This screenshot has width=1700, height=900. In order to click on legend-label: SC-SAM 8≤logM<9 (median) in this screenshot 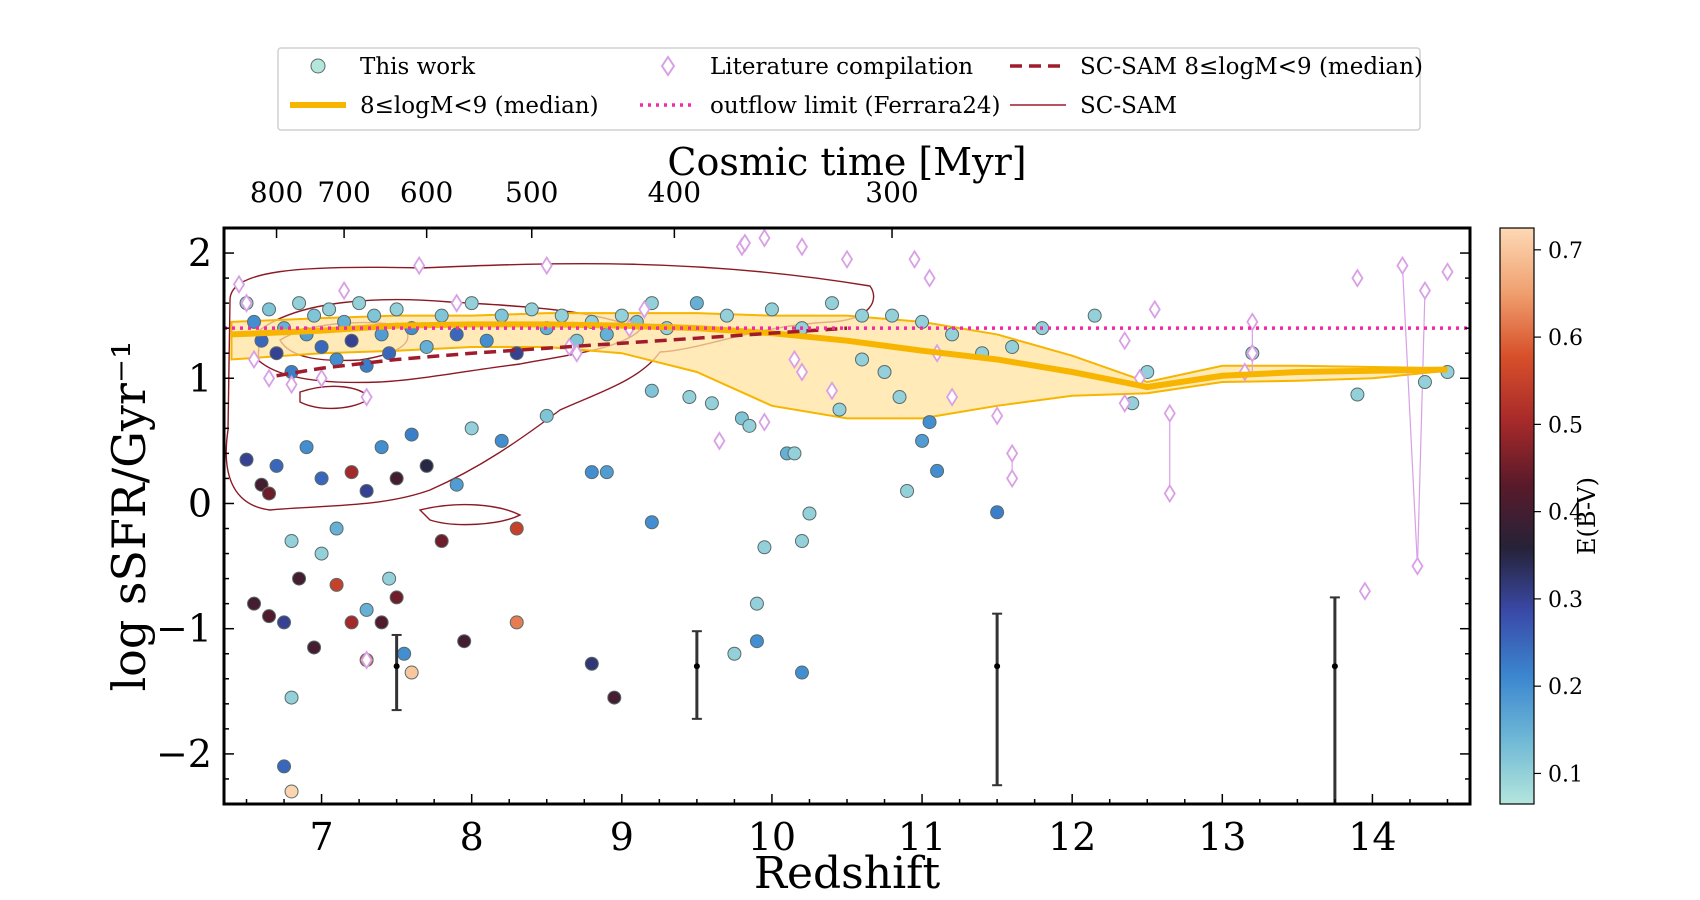, I will do `click(1251, 67)`.